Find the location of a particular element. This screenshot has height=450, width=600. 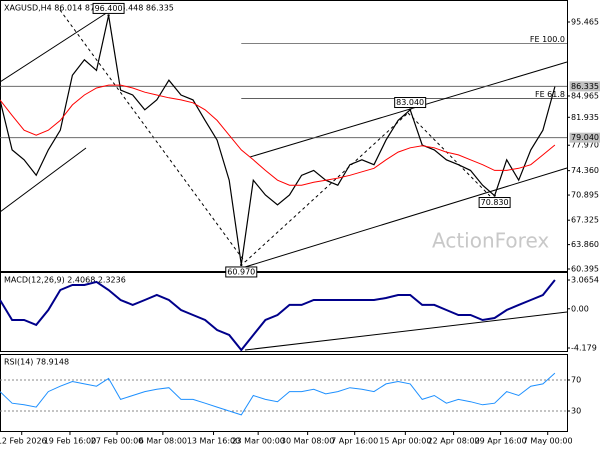

panel-title: XAGUSD,H4 86.014 87.049 85.448 86.335 is located at coordinates (89, 8).